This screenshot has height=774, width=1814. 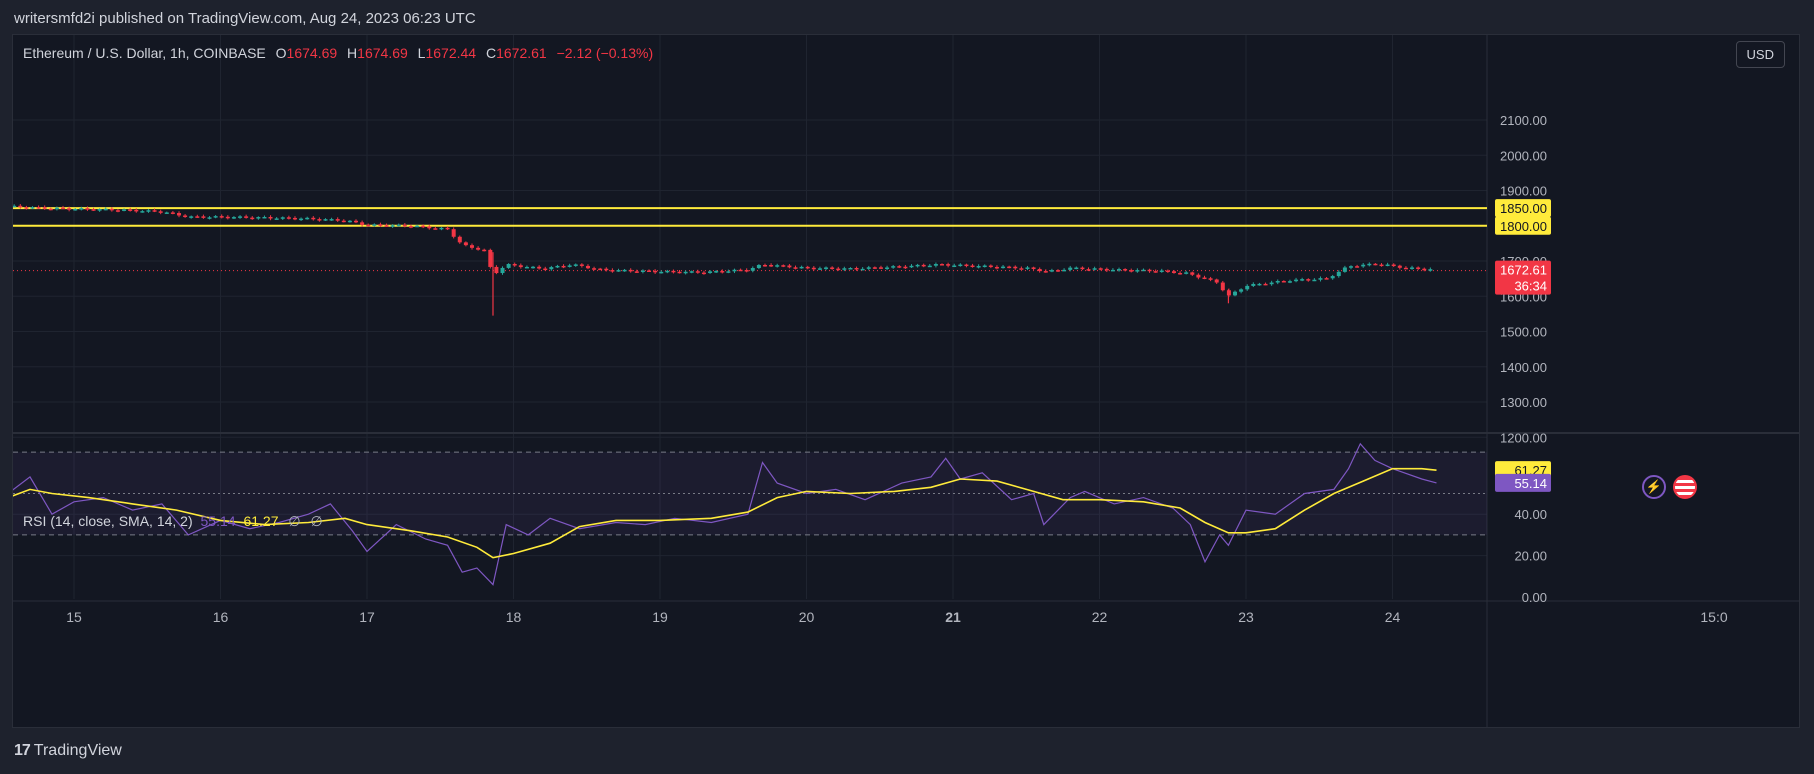 What do you see at coordinates (1654, 487) in the screenshot?
I see `lightning-icon: ⚡` at bounding box center [1654, 487].